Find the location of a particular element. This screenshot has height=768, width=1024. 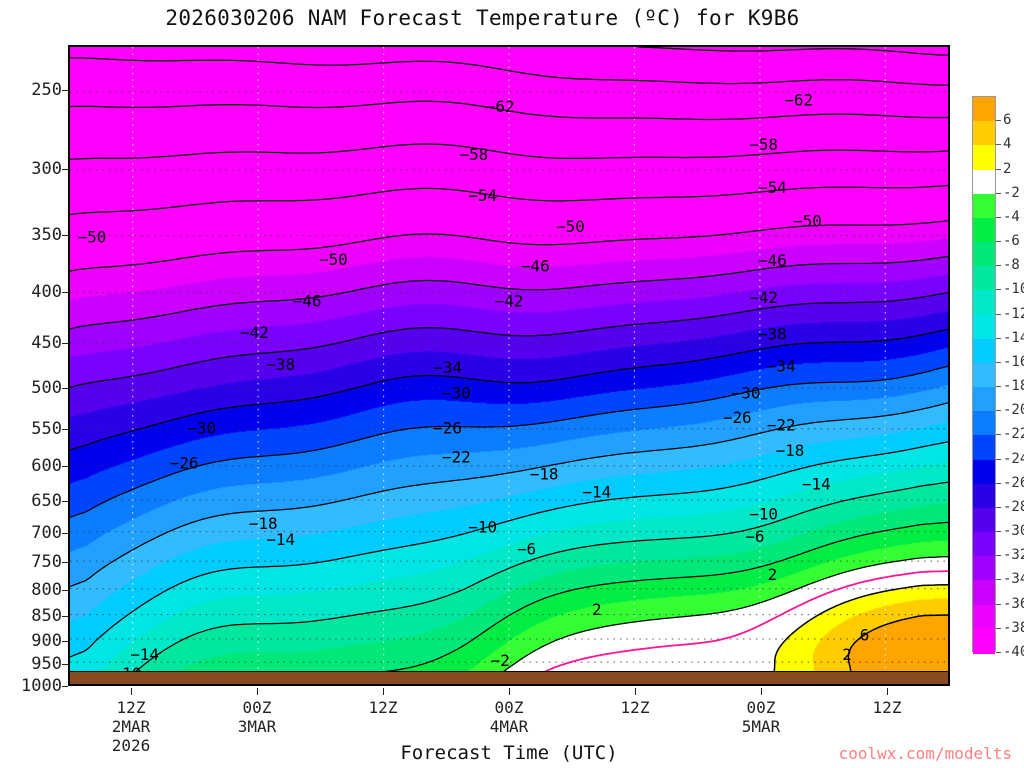

contour-label: −22 is located at coordinates (781, 425).